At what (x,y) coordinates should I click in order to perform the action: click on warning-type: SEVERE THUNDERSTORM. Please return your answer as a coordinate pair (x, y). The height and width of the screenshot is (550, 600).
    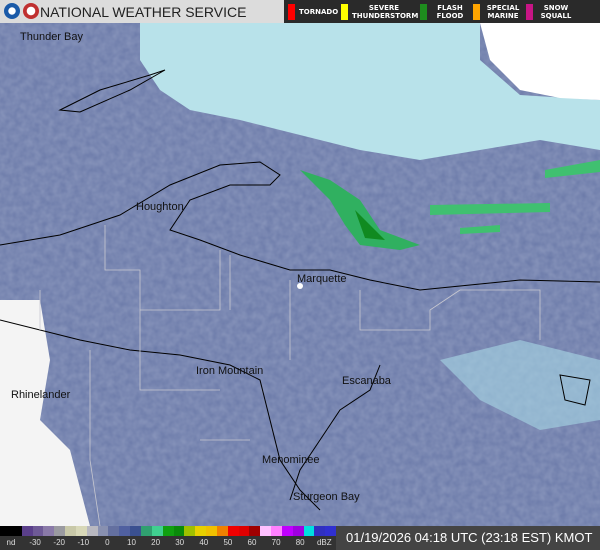
    Looking at the image, I should click on (380, 11).